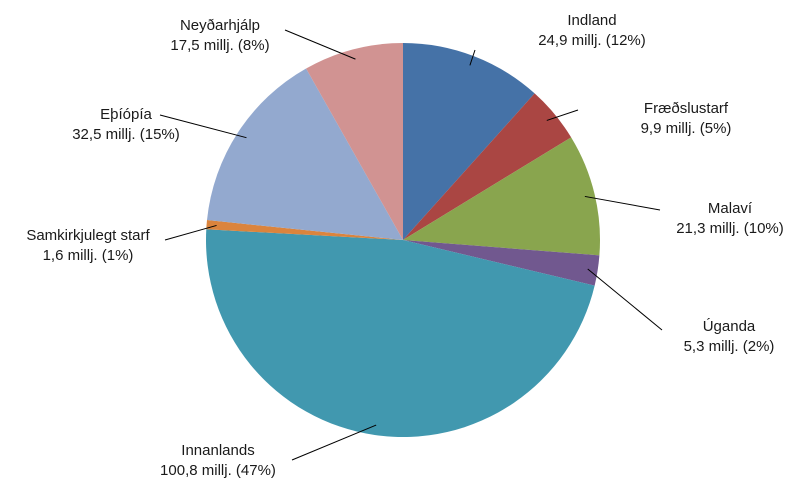 The height and width of the screenshot is (492, 796). What do you see at coordinates (220, 25) in the screenshot?
I see `slice-name-label-neydarhjalp: Neyðarhjálp` at bounding box center [220, 25].